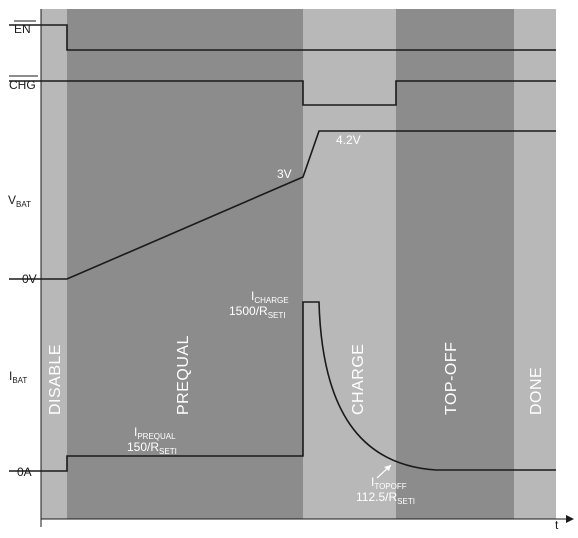 The image size is (578, 538). I want to click on iprequal-formula: 150/RSETI, so click(152, 448).